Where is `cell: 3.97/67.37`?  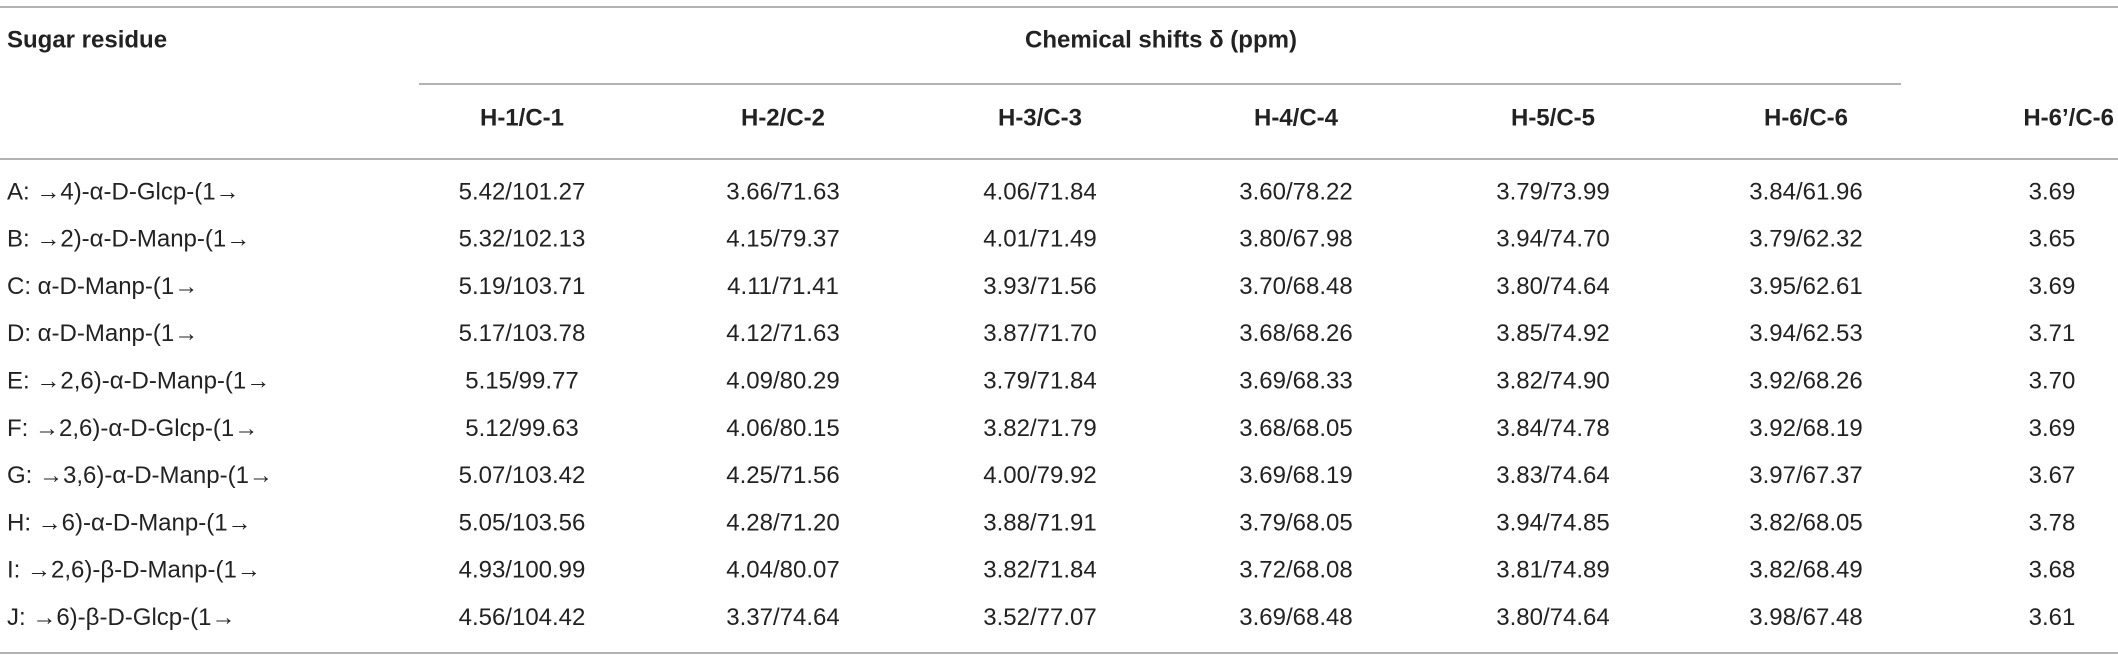
cell: 3.97/67.37 is located at coordinates (1805, 475).